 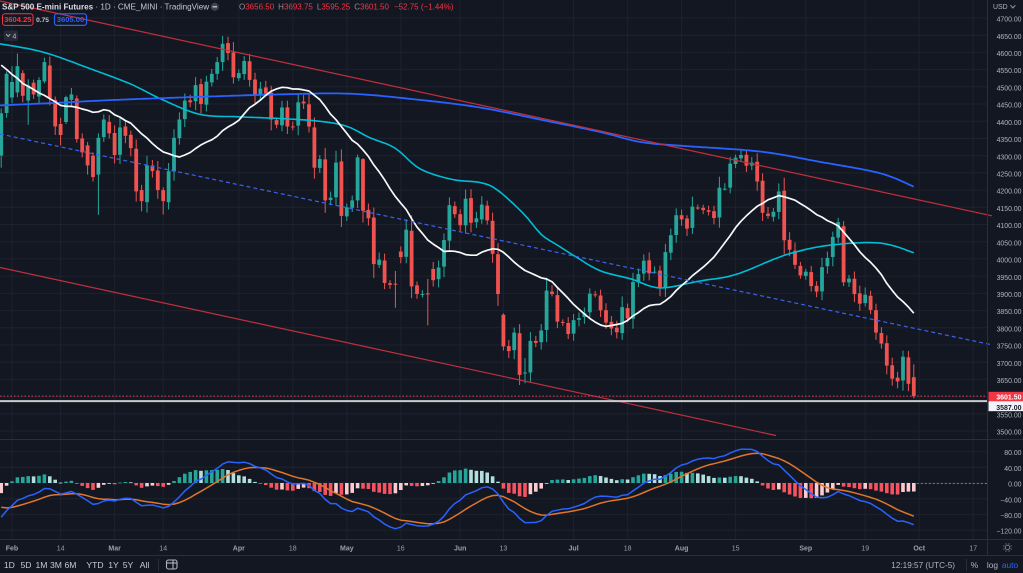 I want to click on svg-text: 12:19:57 (UTC-5), so click(x=923, y=565).